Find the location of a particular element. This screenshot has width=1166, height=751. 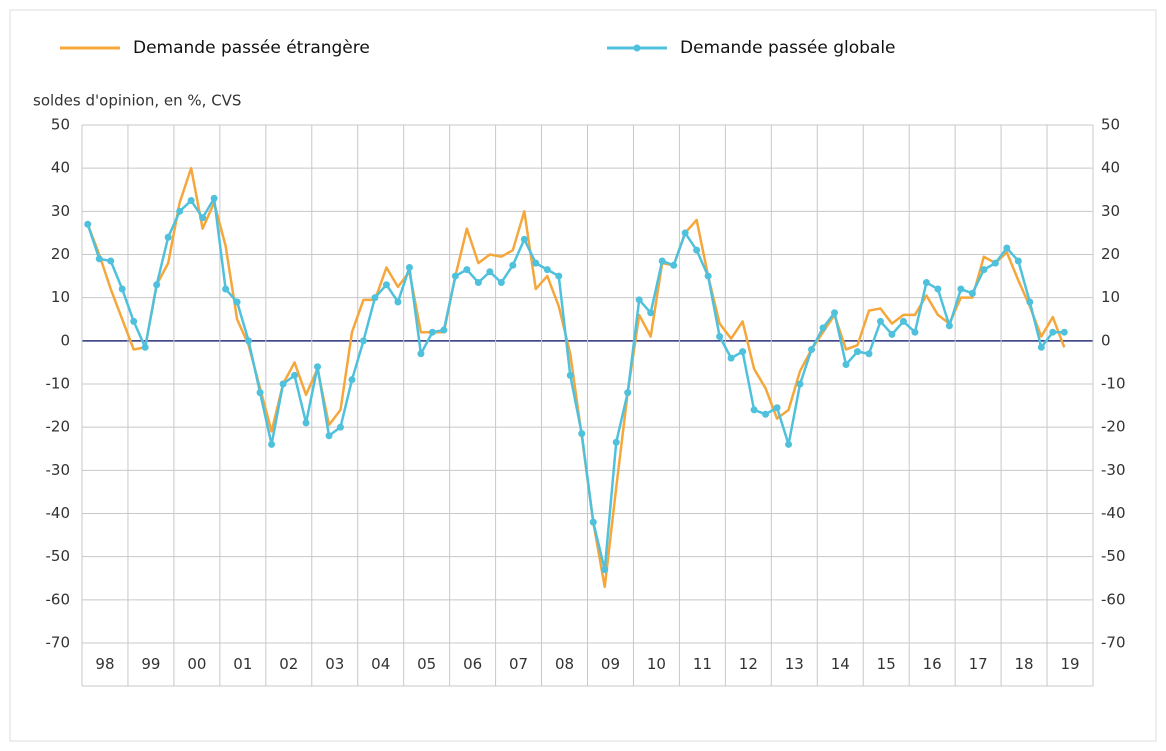

y2-tick-label: 10 is located at coordinates (1110, 297).